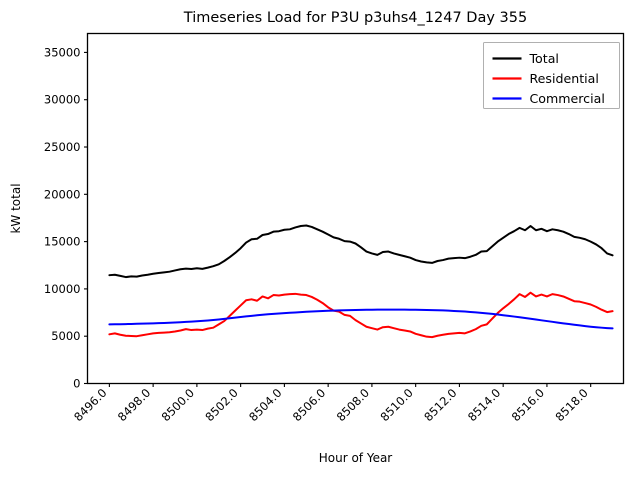 This screenshot has width=640, height=480. Describe the element at coordinates (396, 405) in the screenshot. I see `x-tick-label: 8510.0` at that location.